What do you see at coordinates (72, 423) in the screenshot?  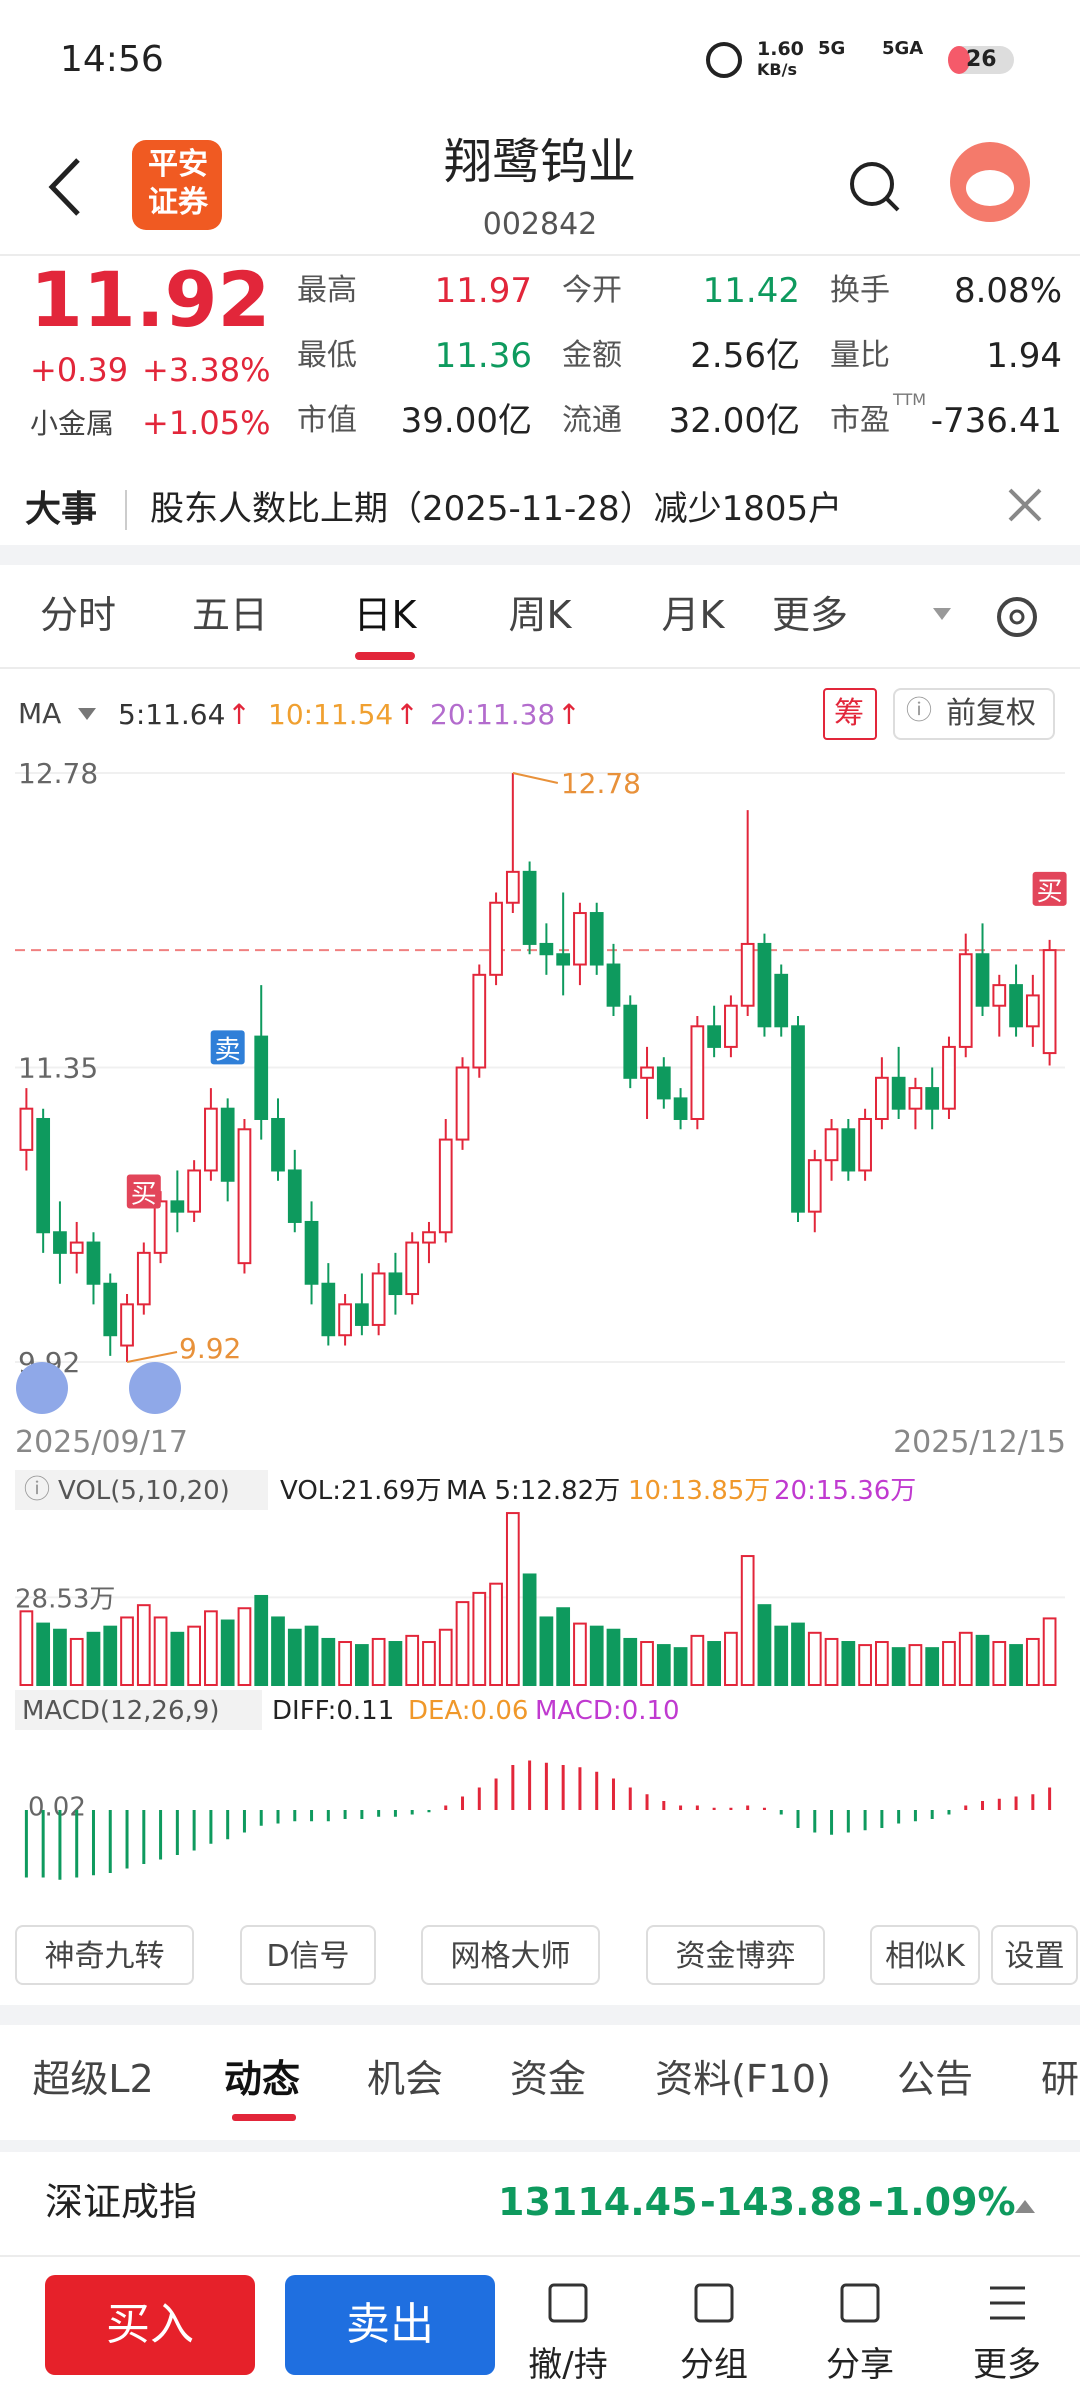 I see `sector: 小金属` at bounding box center [72, 423].